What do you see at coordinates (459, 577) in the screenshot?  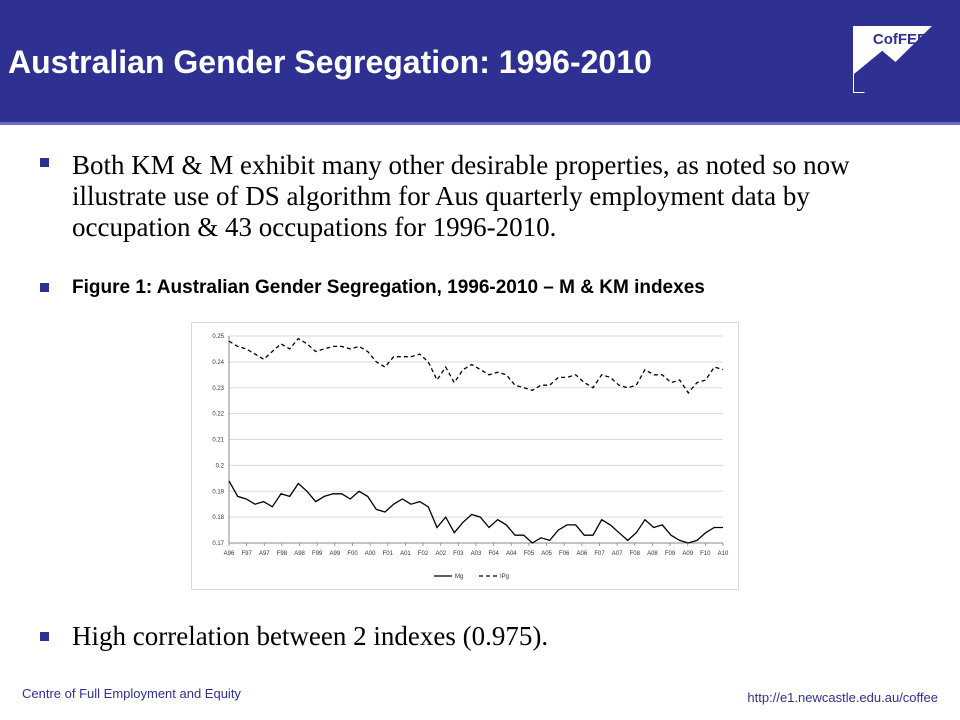 I see `legend-label: Mg` at bounding box center [459, 577].